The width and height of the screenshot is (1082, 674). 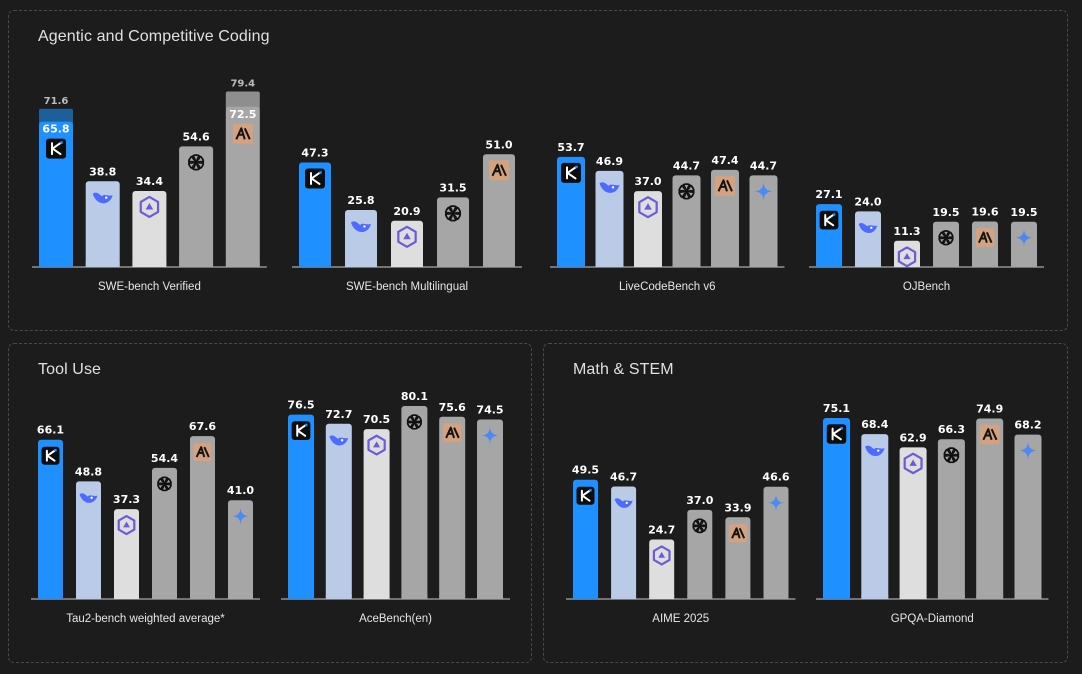 I want to click on bar-value-label: 34.4, so click(x=149, y=181).